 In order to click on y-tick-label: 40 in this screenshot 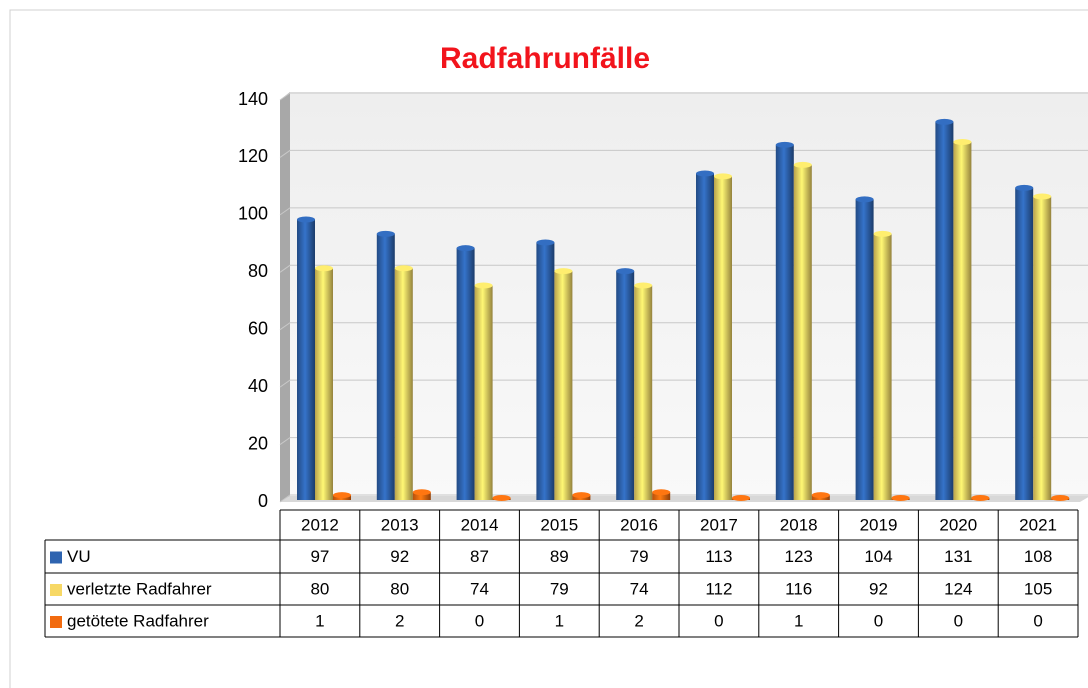, I will do `click(258, 386)`.